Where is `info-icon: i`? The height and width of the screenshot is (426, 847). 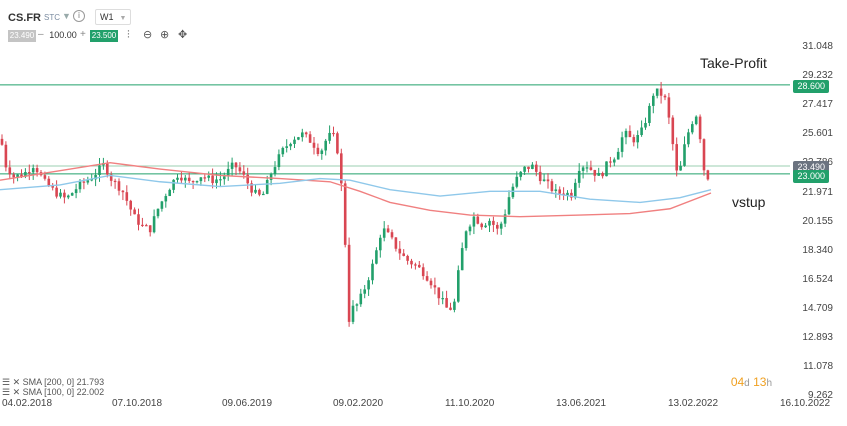 info-icon: i is located at coordinates (79, 16).